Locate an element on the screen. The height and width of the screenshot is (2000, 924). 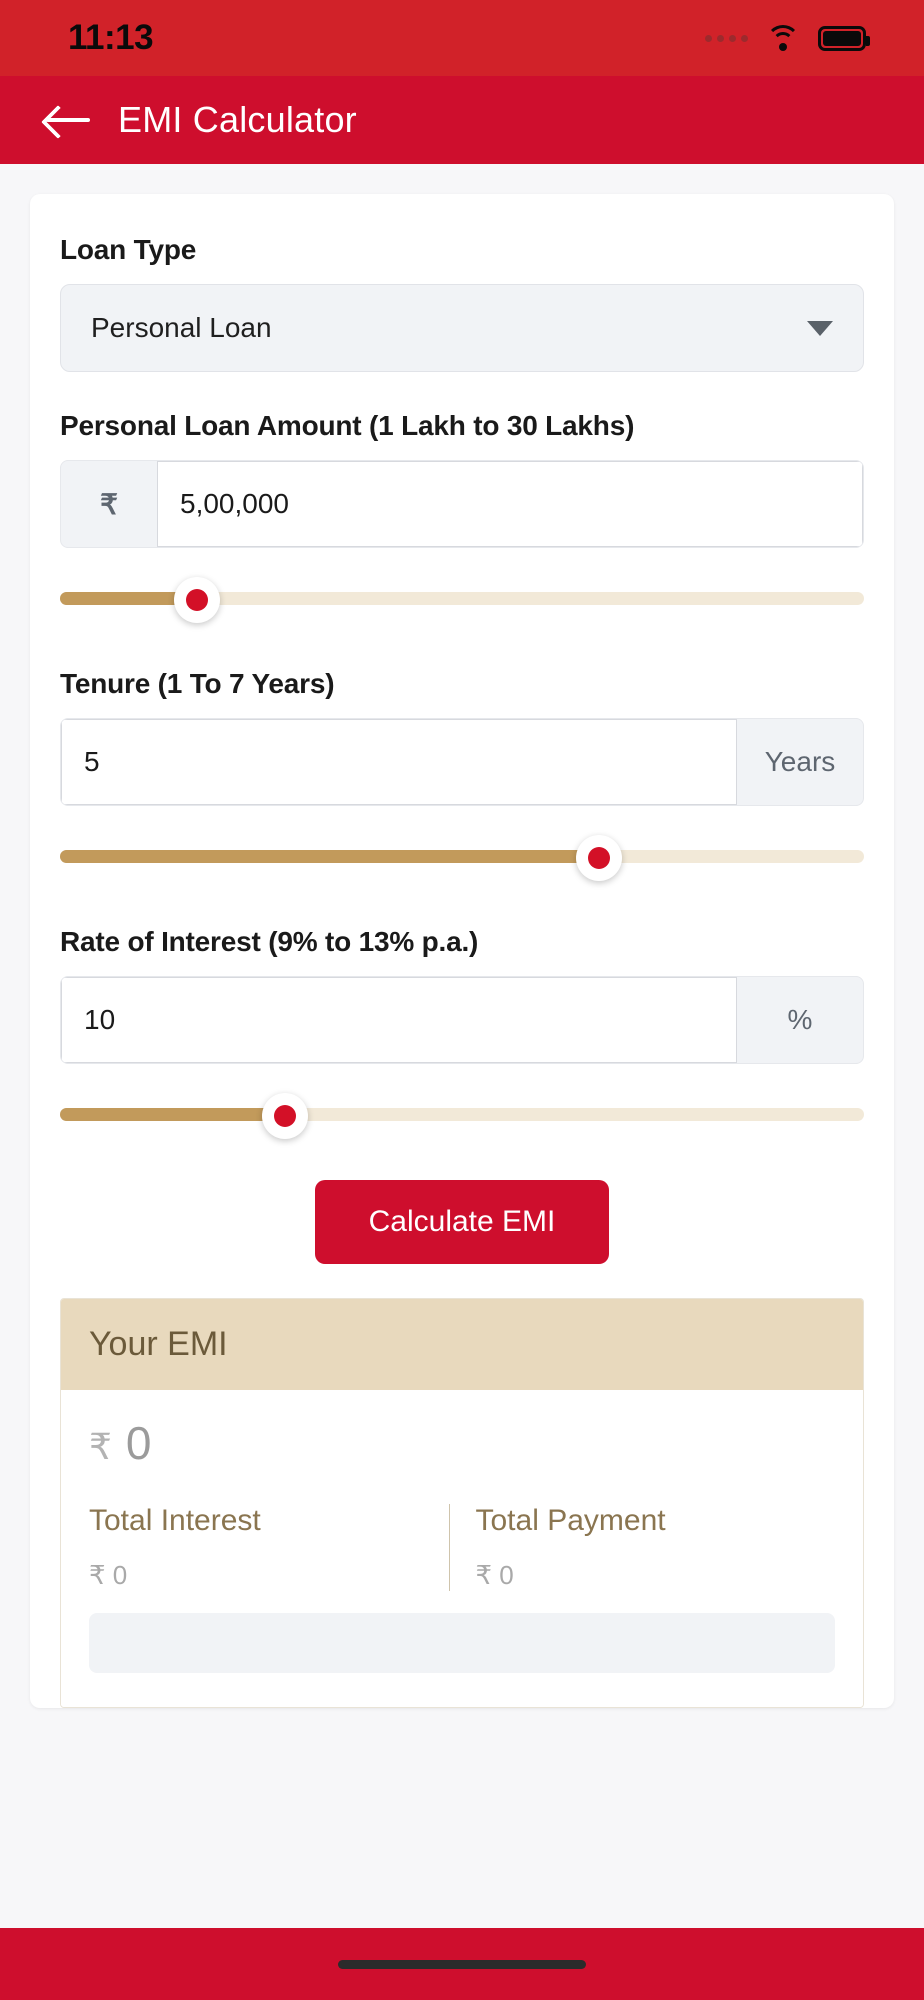
app-bar: EMI Calculator is located at coordinates (462, 120).